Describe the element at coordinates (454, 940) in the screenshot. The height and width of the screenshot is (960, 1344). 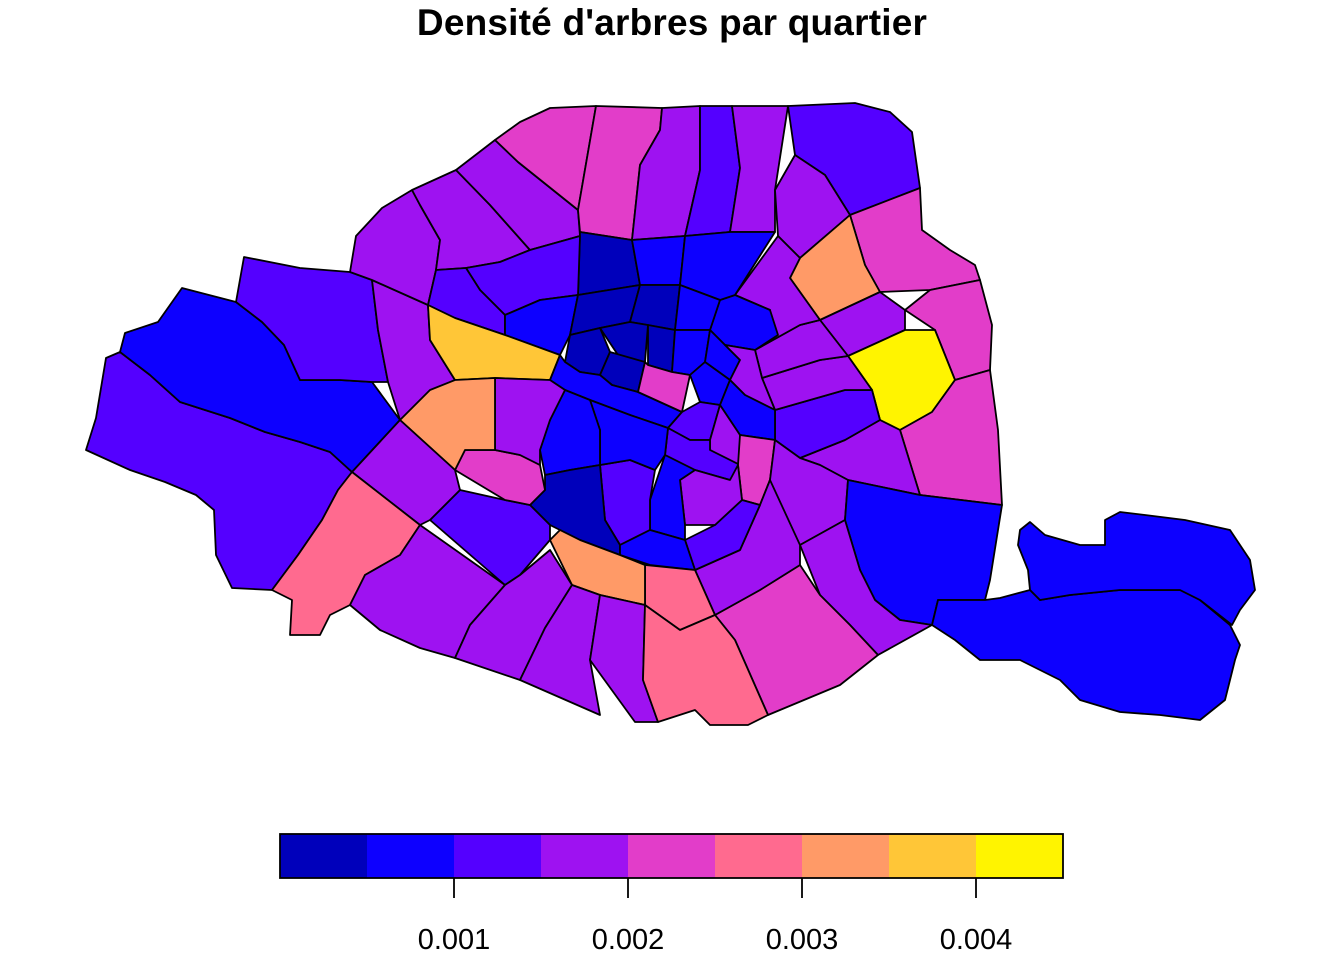
I see `legend-tick-label: 0.001` at that location.